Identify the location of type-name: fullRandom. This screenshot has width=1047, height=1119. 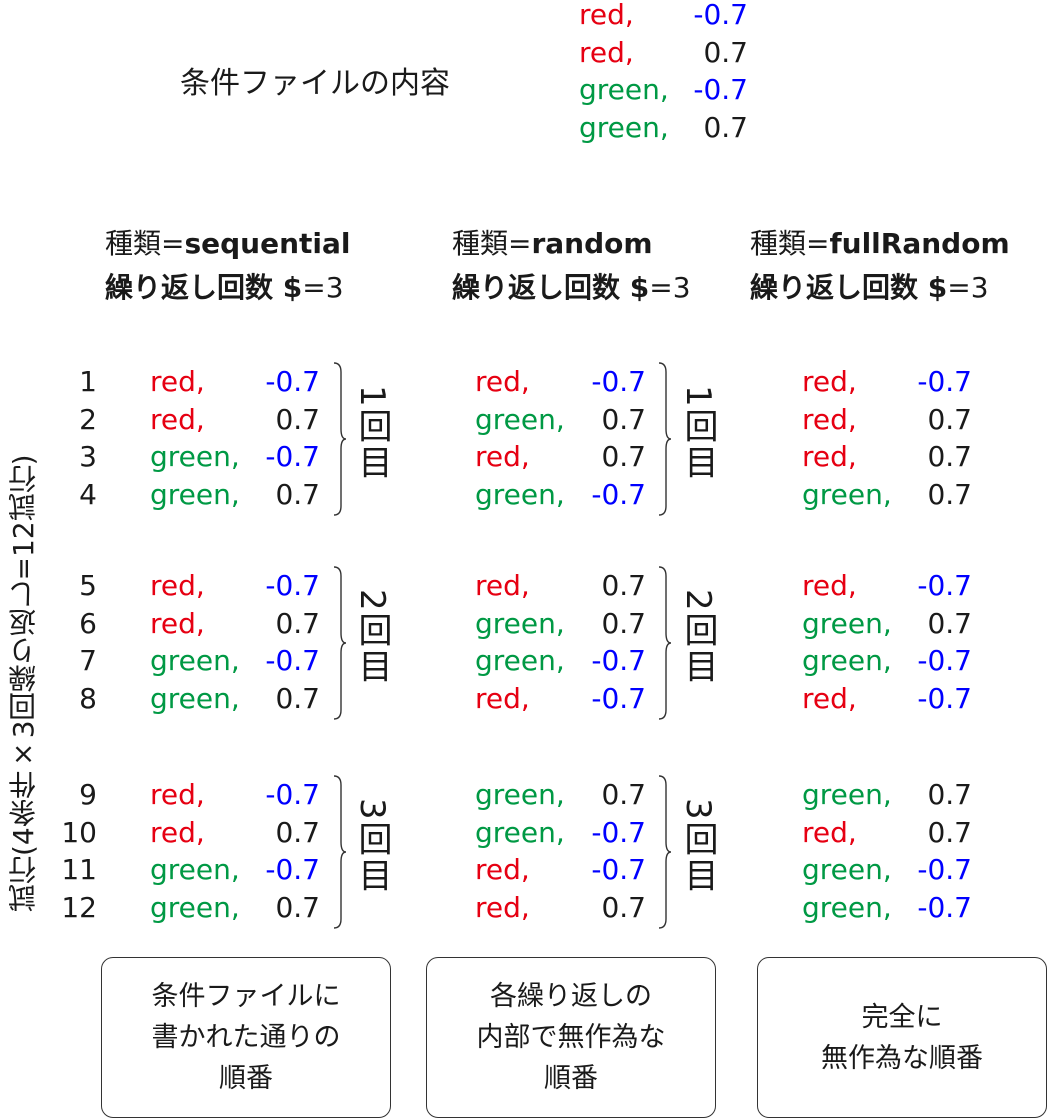
(919, 243).